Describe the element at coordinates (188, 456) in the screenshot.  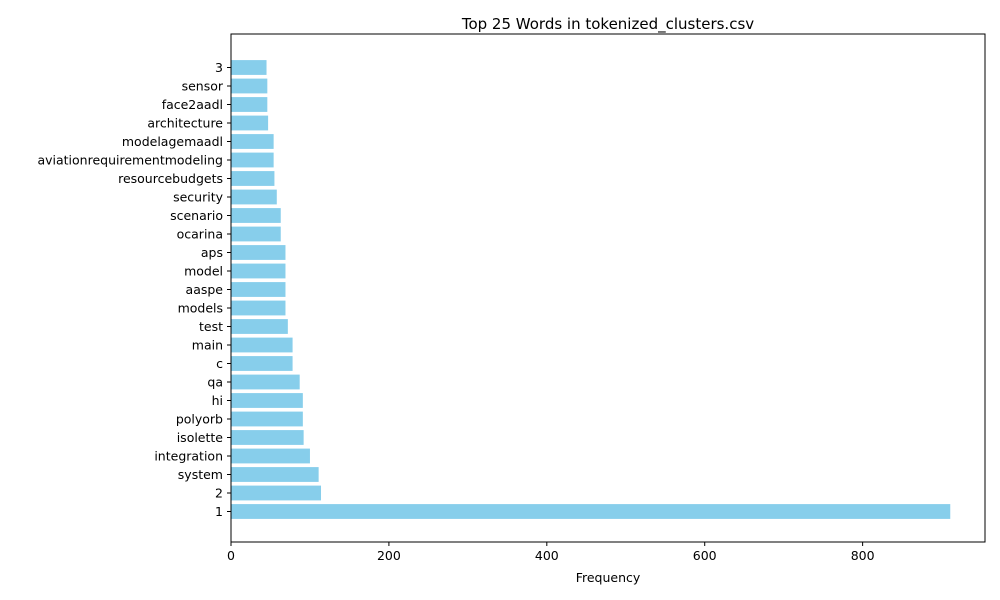
I see `y-tick-label: integration` at that location.